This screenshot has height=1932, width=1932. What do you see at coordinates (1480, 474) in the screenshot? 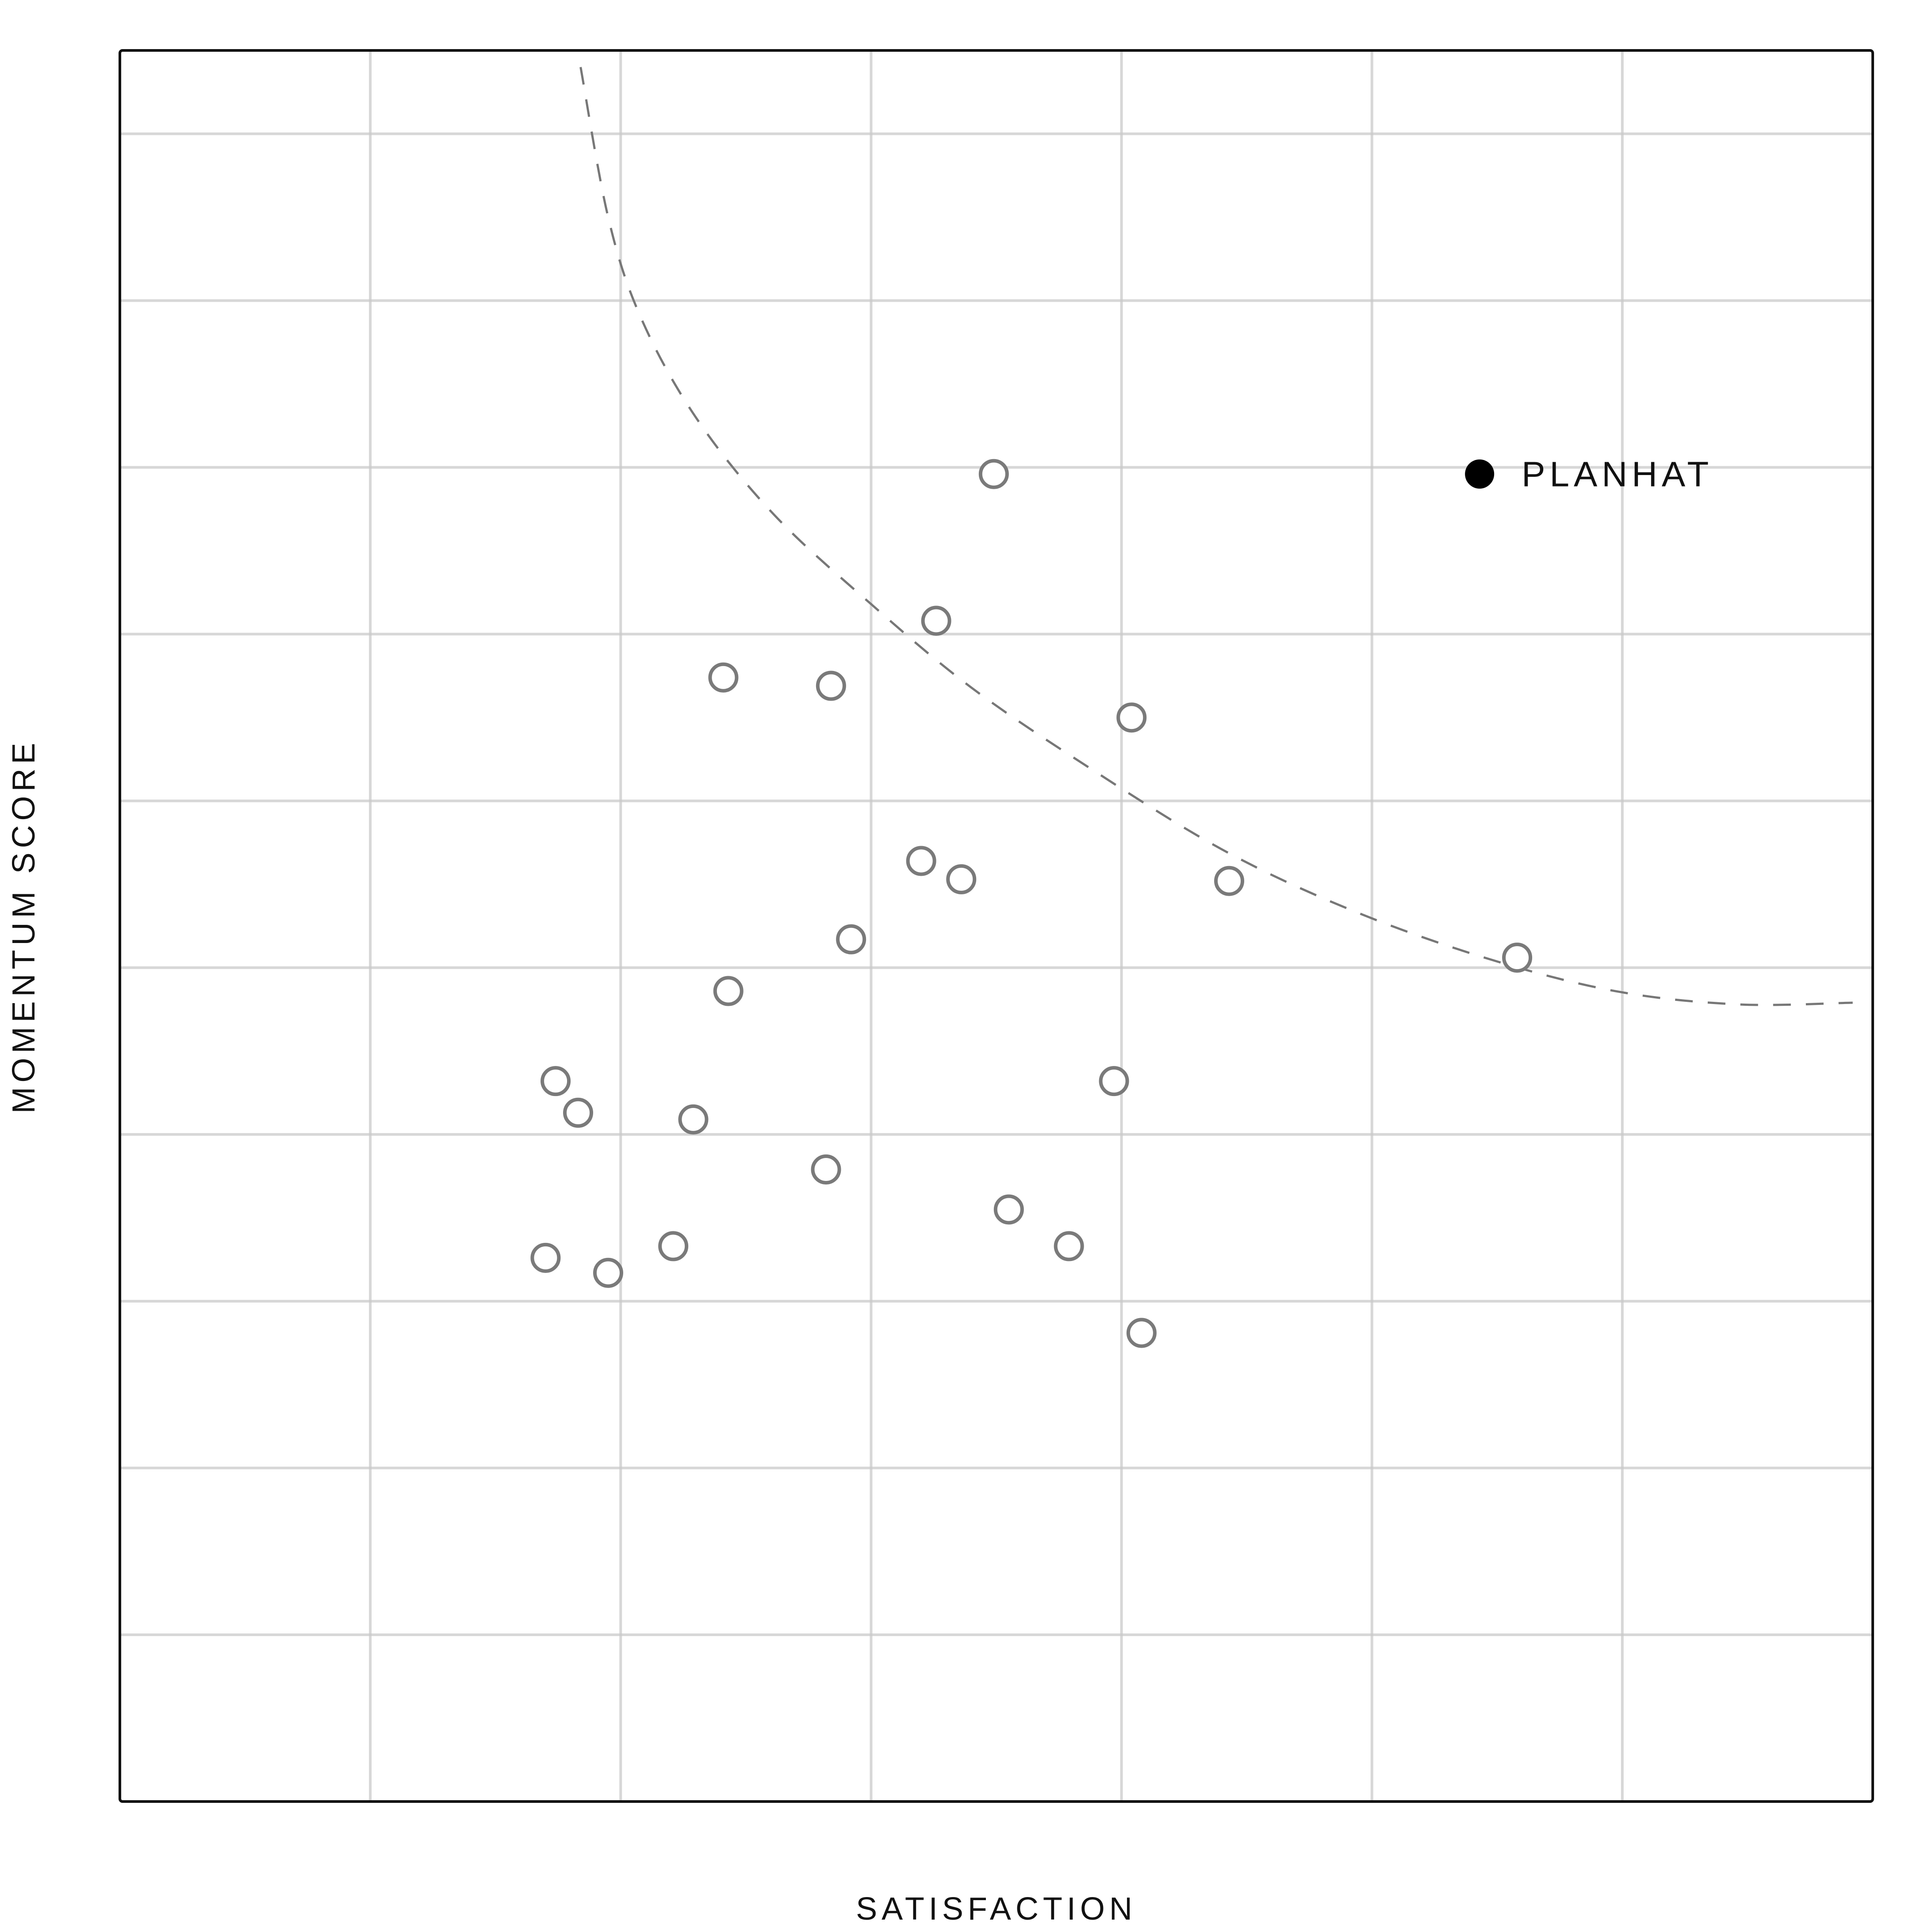
I see `highlight-point` at bounding box center [1480, 474].